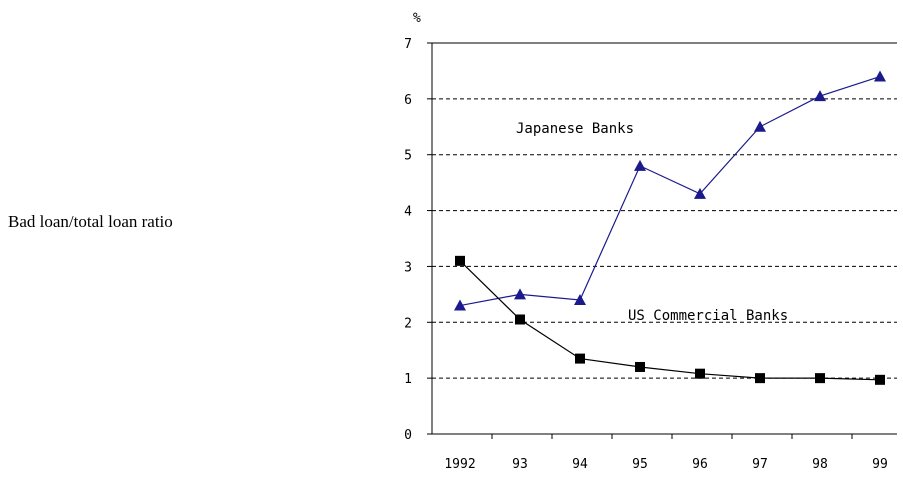 The width and height of the screenshot is (903, 479). I want to click on x-tick-label: 93, so click(520, 464).